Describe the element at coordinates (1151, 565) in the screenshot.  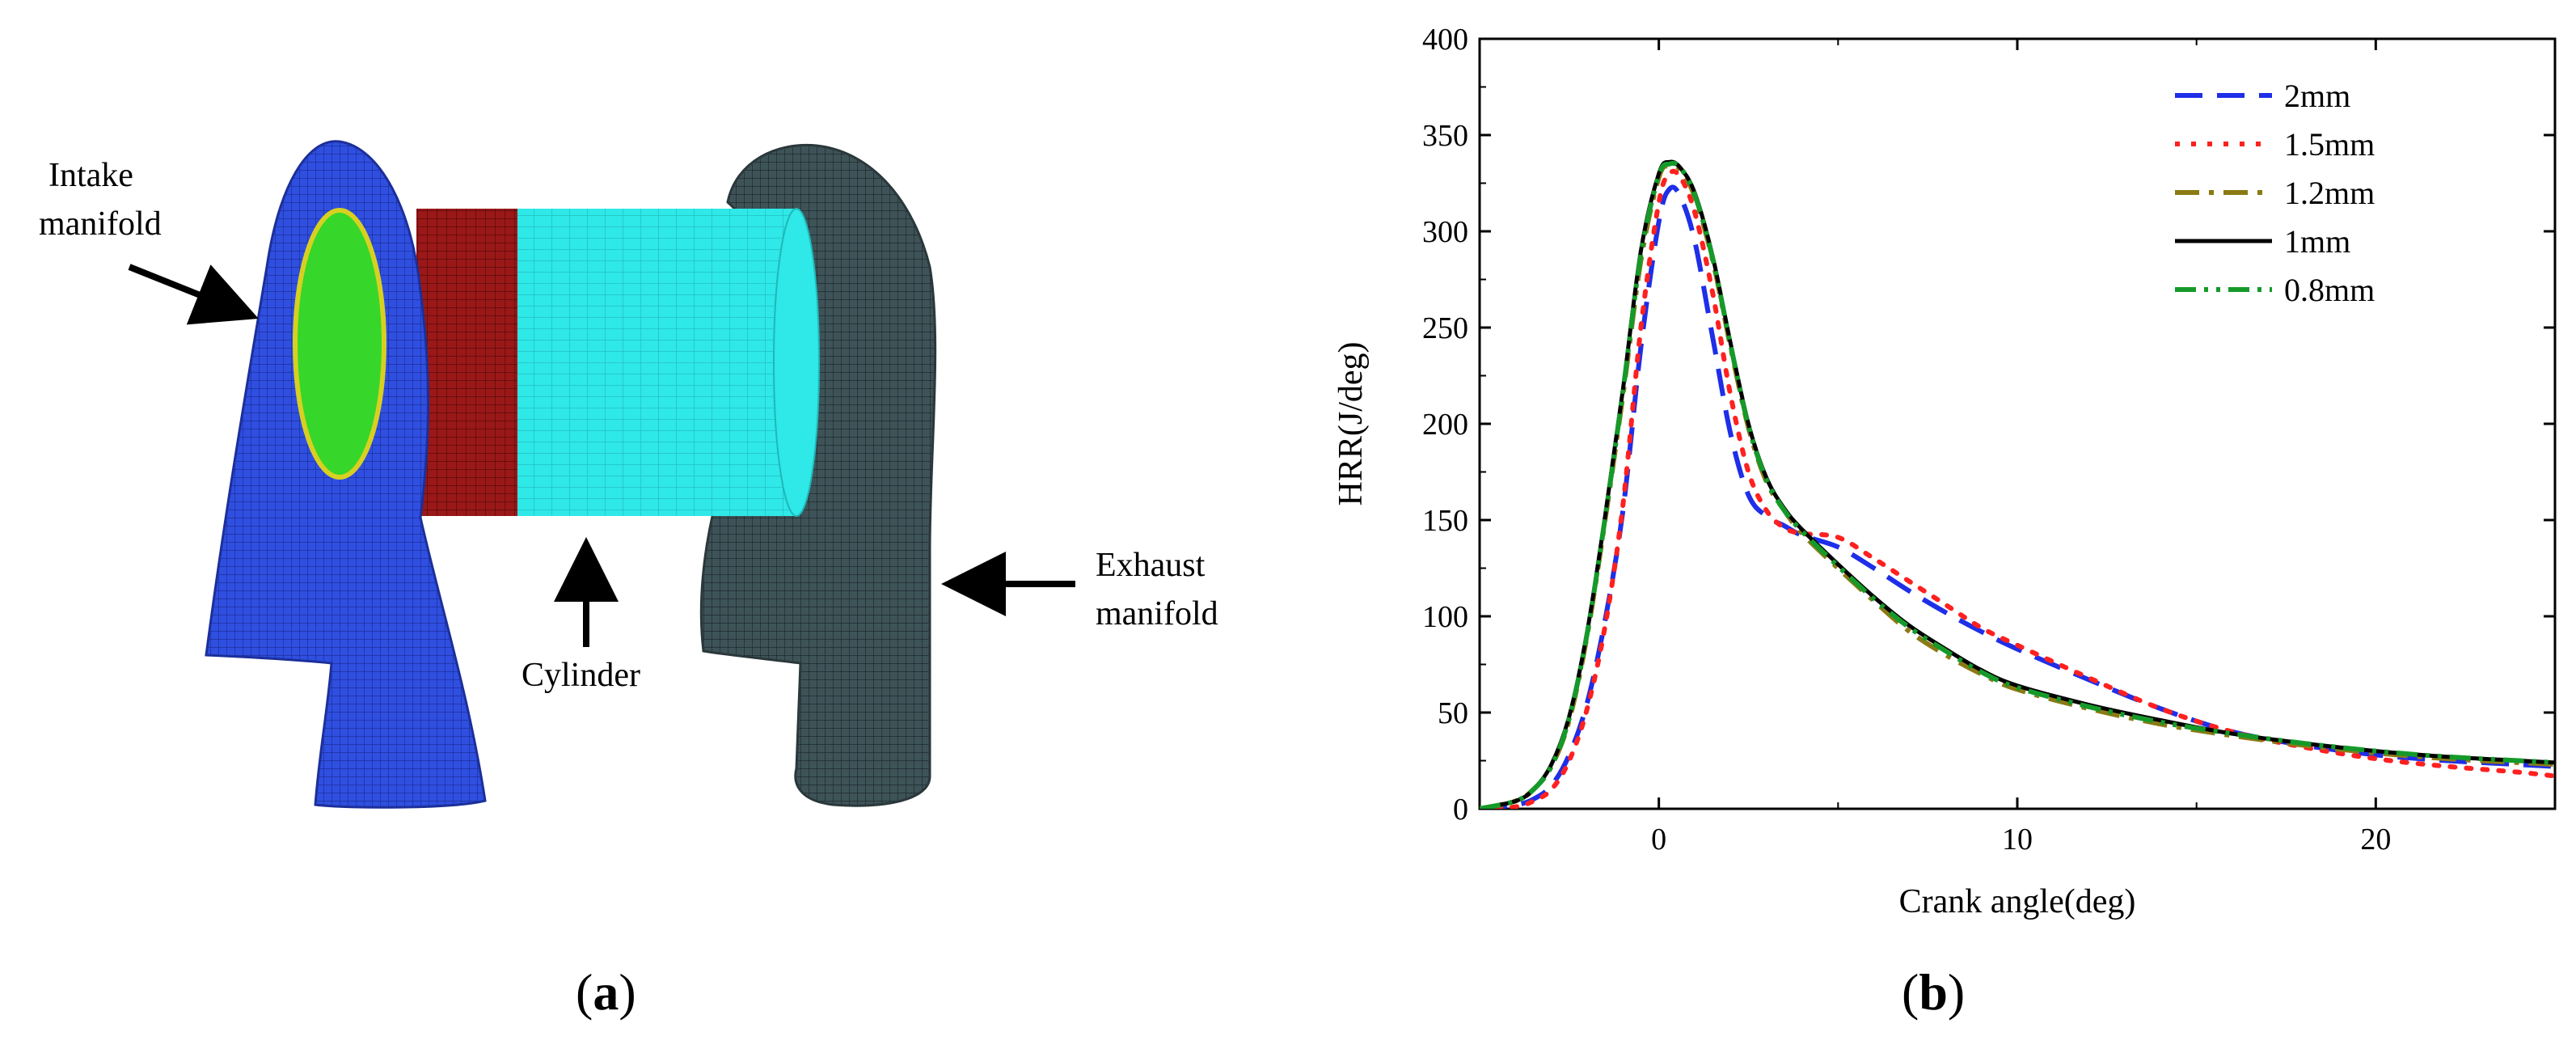
I see `exhaust-label-line1: Exhaust` at that location.